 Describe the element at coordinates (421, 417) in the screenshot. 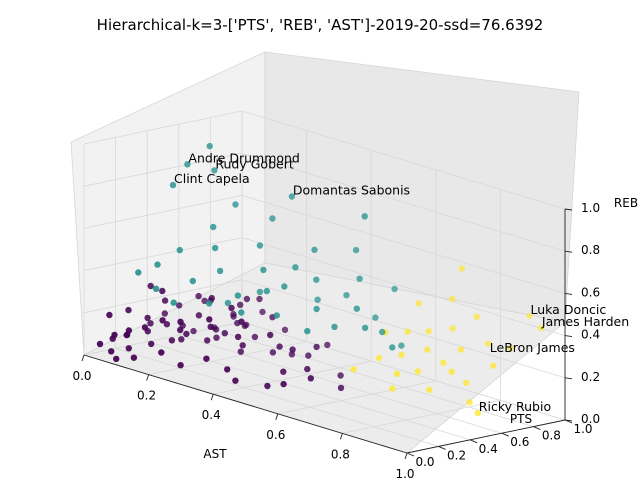

I see `grid-floor-x` at that location.